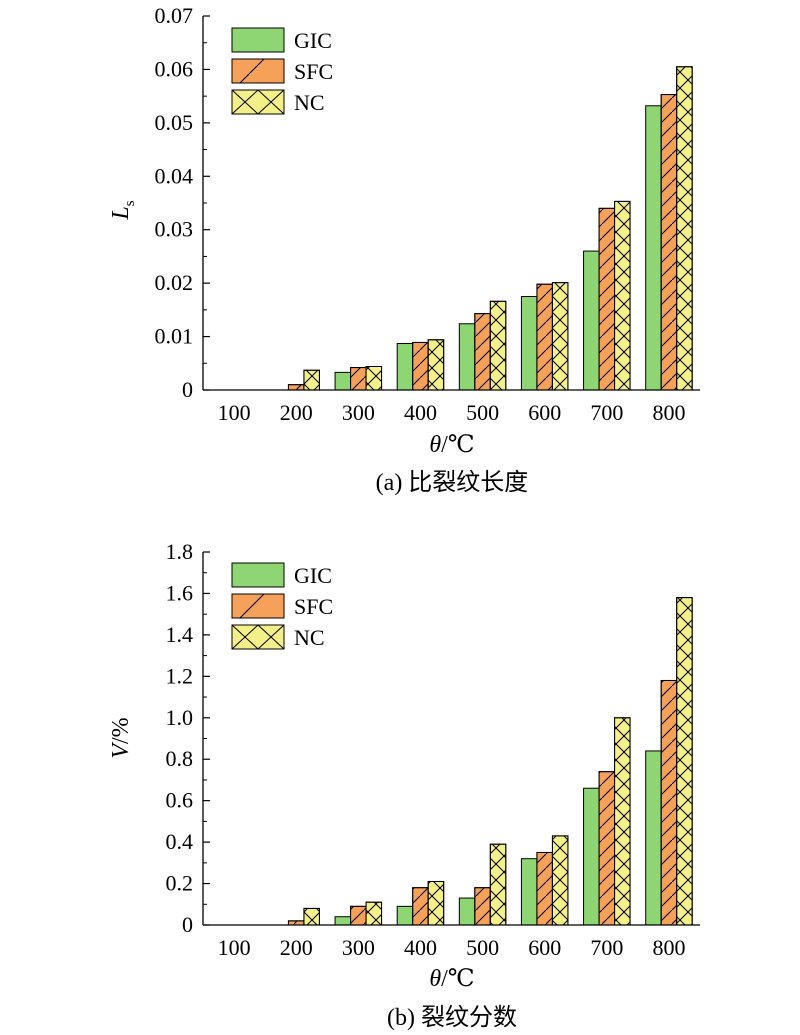 Image resolution: width=800 pixels, height=1035 pixels. I want to click on legend: GIC SFC NC, so click(282, 71).